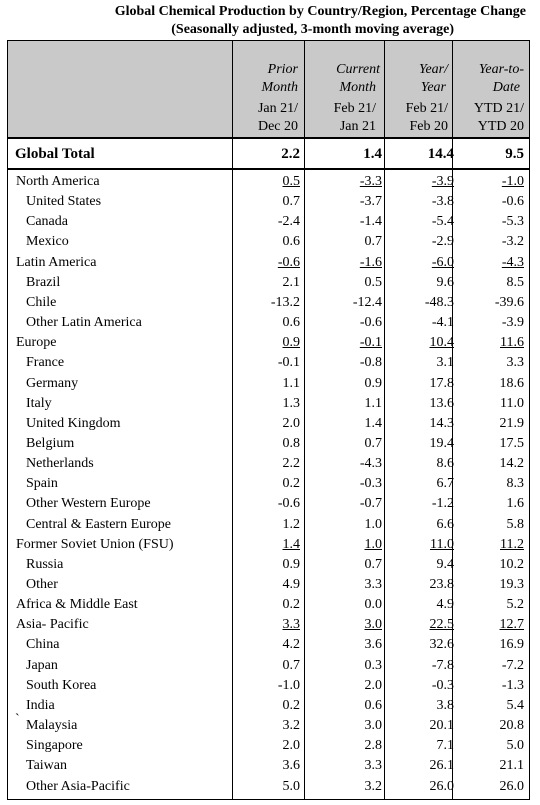 This screenshot has height=805, width=540. I want to click on table-row: France -0.1 -0.8 3.1 3.3, so click(268, 363).